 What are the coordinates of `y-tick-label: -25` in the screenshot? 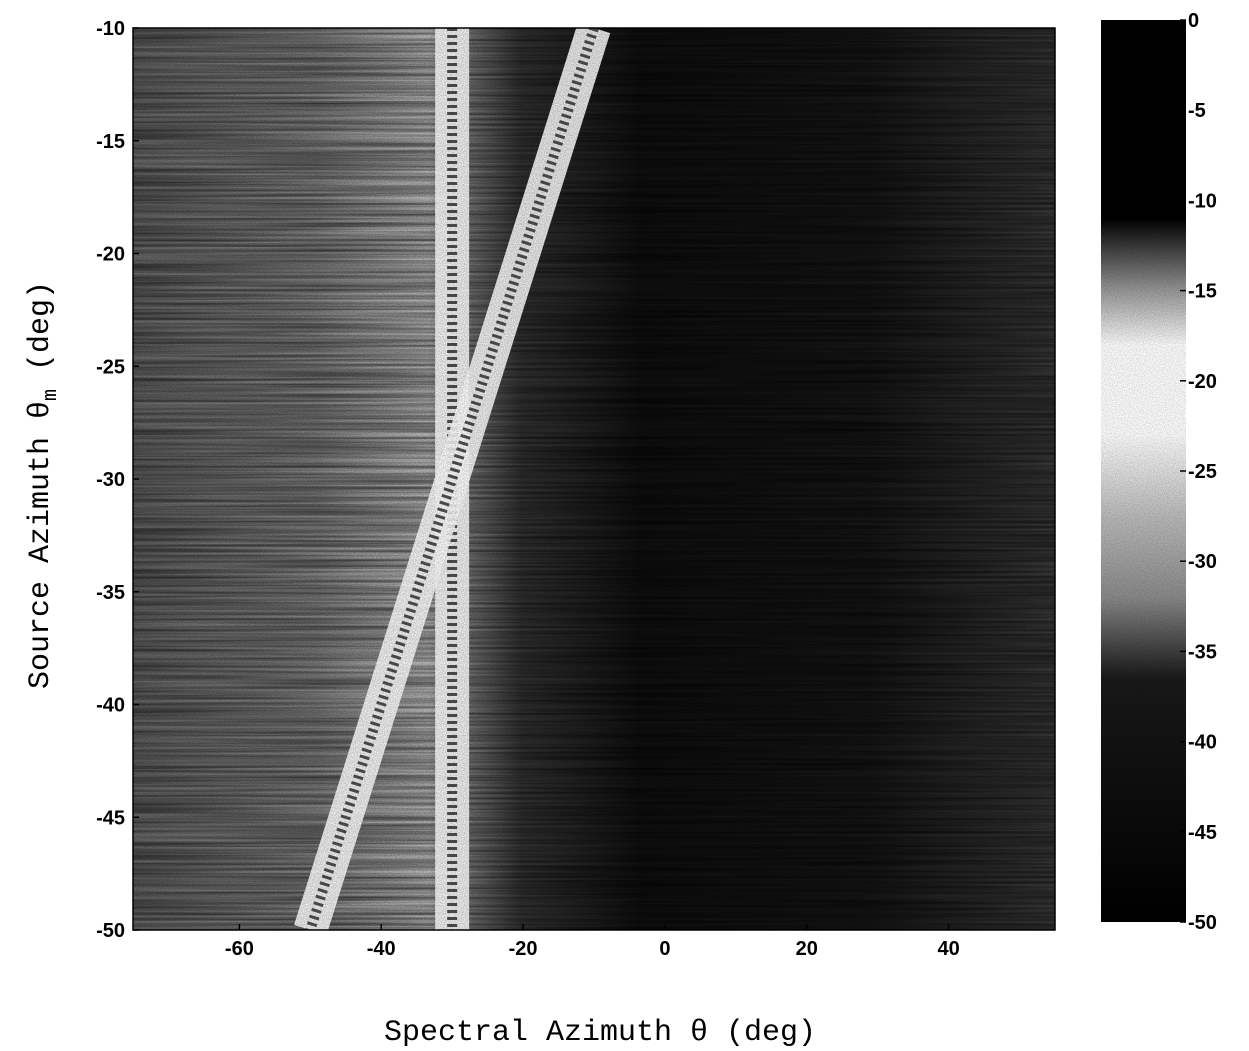 It's located at (110, 367).